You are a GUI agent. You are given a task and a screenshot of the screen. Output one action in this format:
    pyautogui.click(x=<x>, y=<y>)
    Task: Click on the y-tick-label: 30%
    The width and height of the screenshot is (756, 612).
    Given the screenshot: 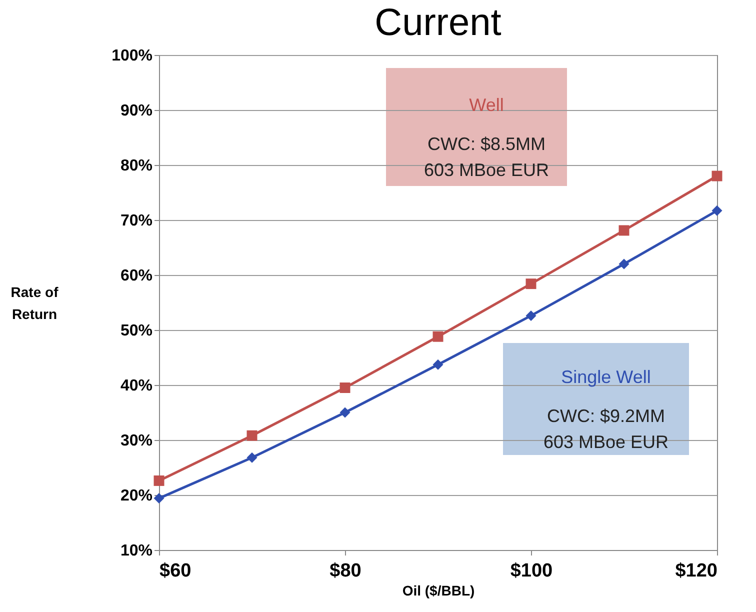 What is the action you would take?
    pyautogui.click(x=136, y=441)
    